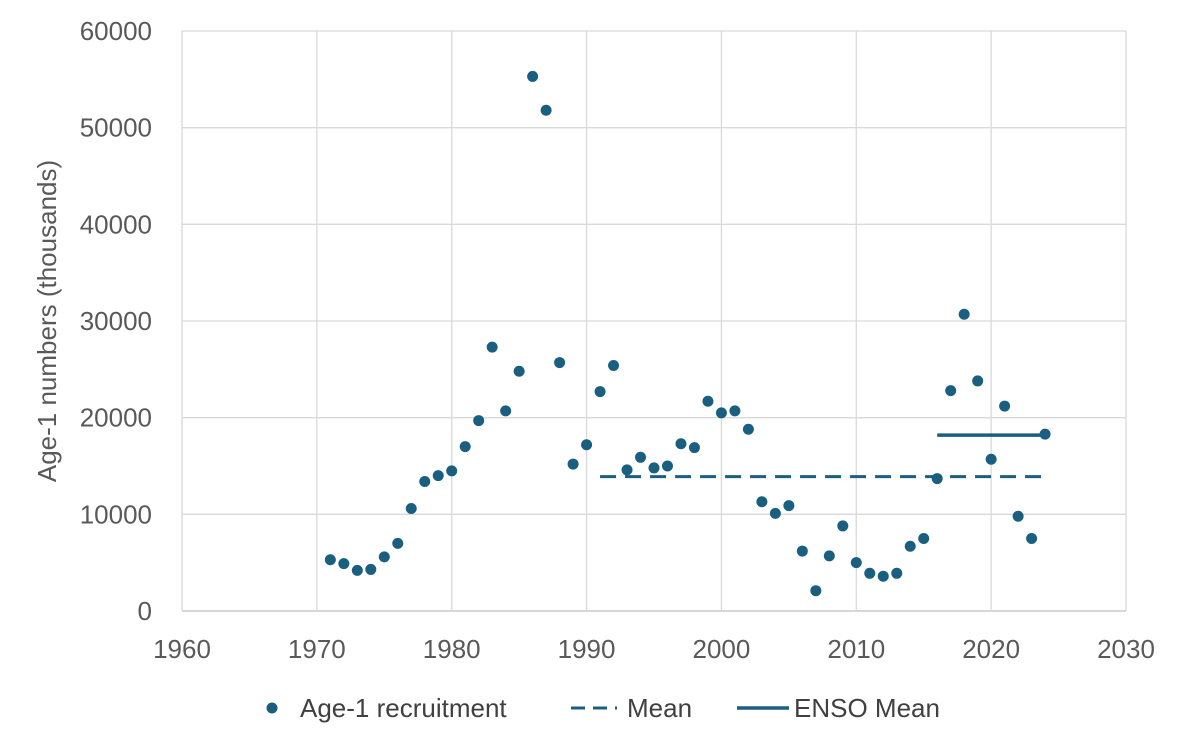 The height and width of the screenshot is (748, 1182). What do you see at coordinates (452, 649) in the screenshot?
I see `x-tick-label: 1980` at bounding box center [452, 649].